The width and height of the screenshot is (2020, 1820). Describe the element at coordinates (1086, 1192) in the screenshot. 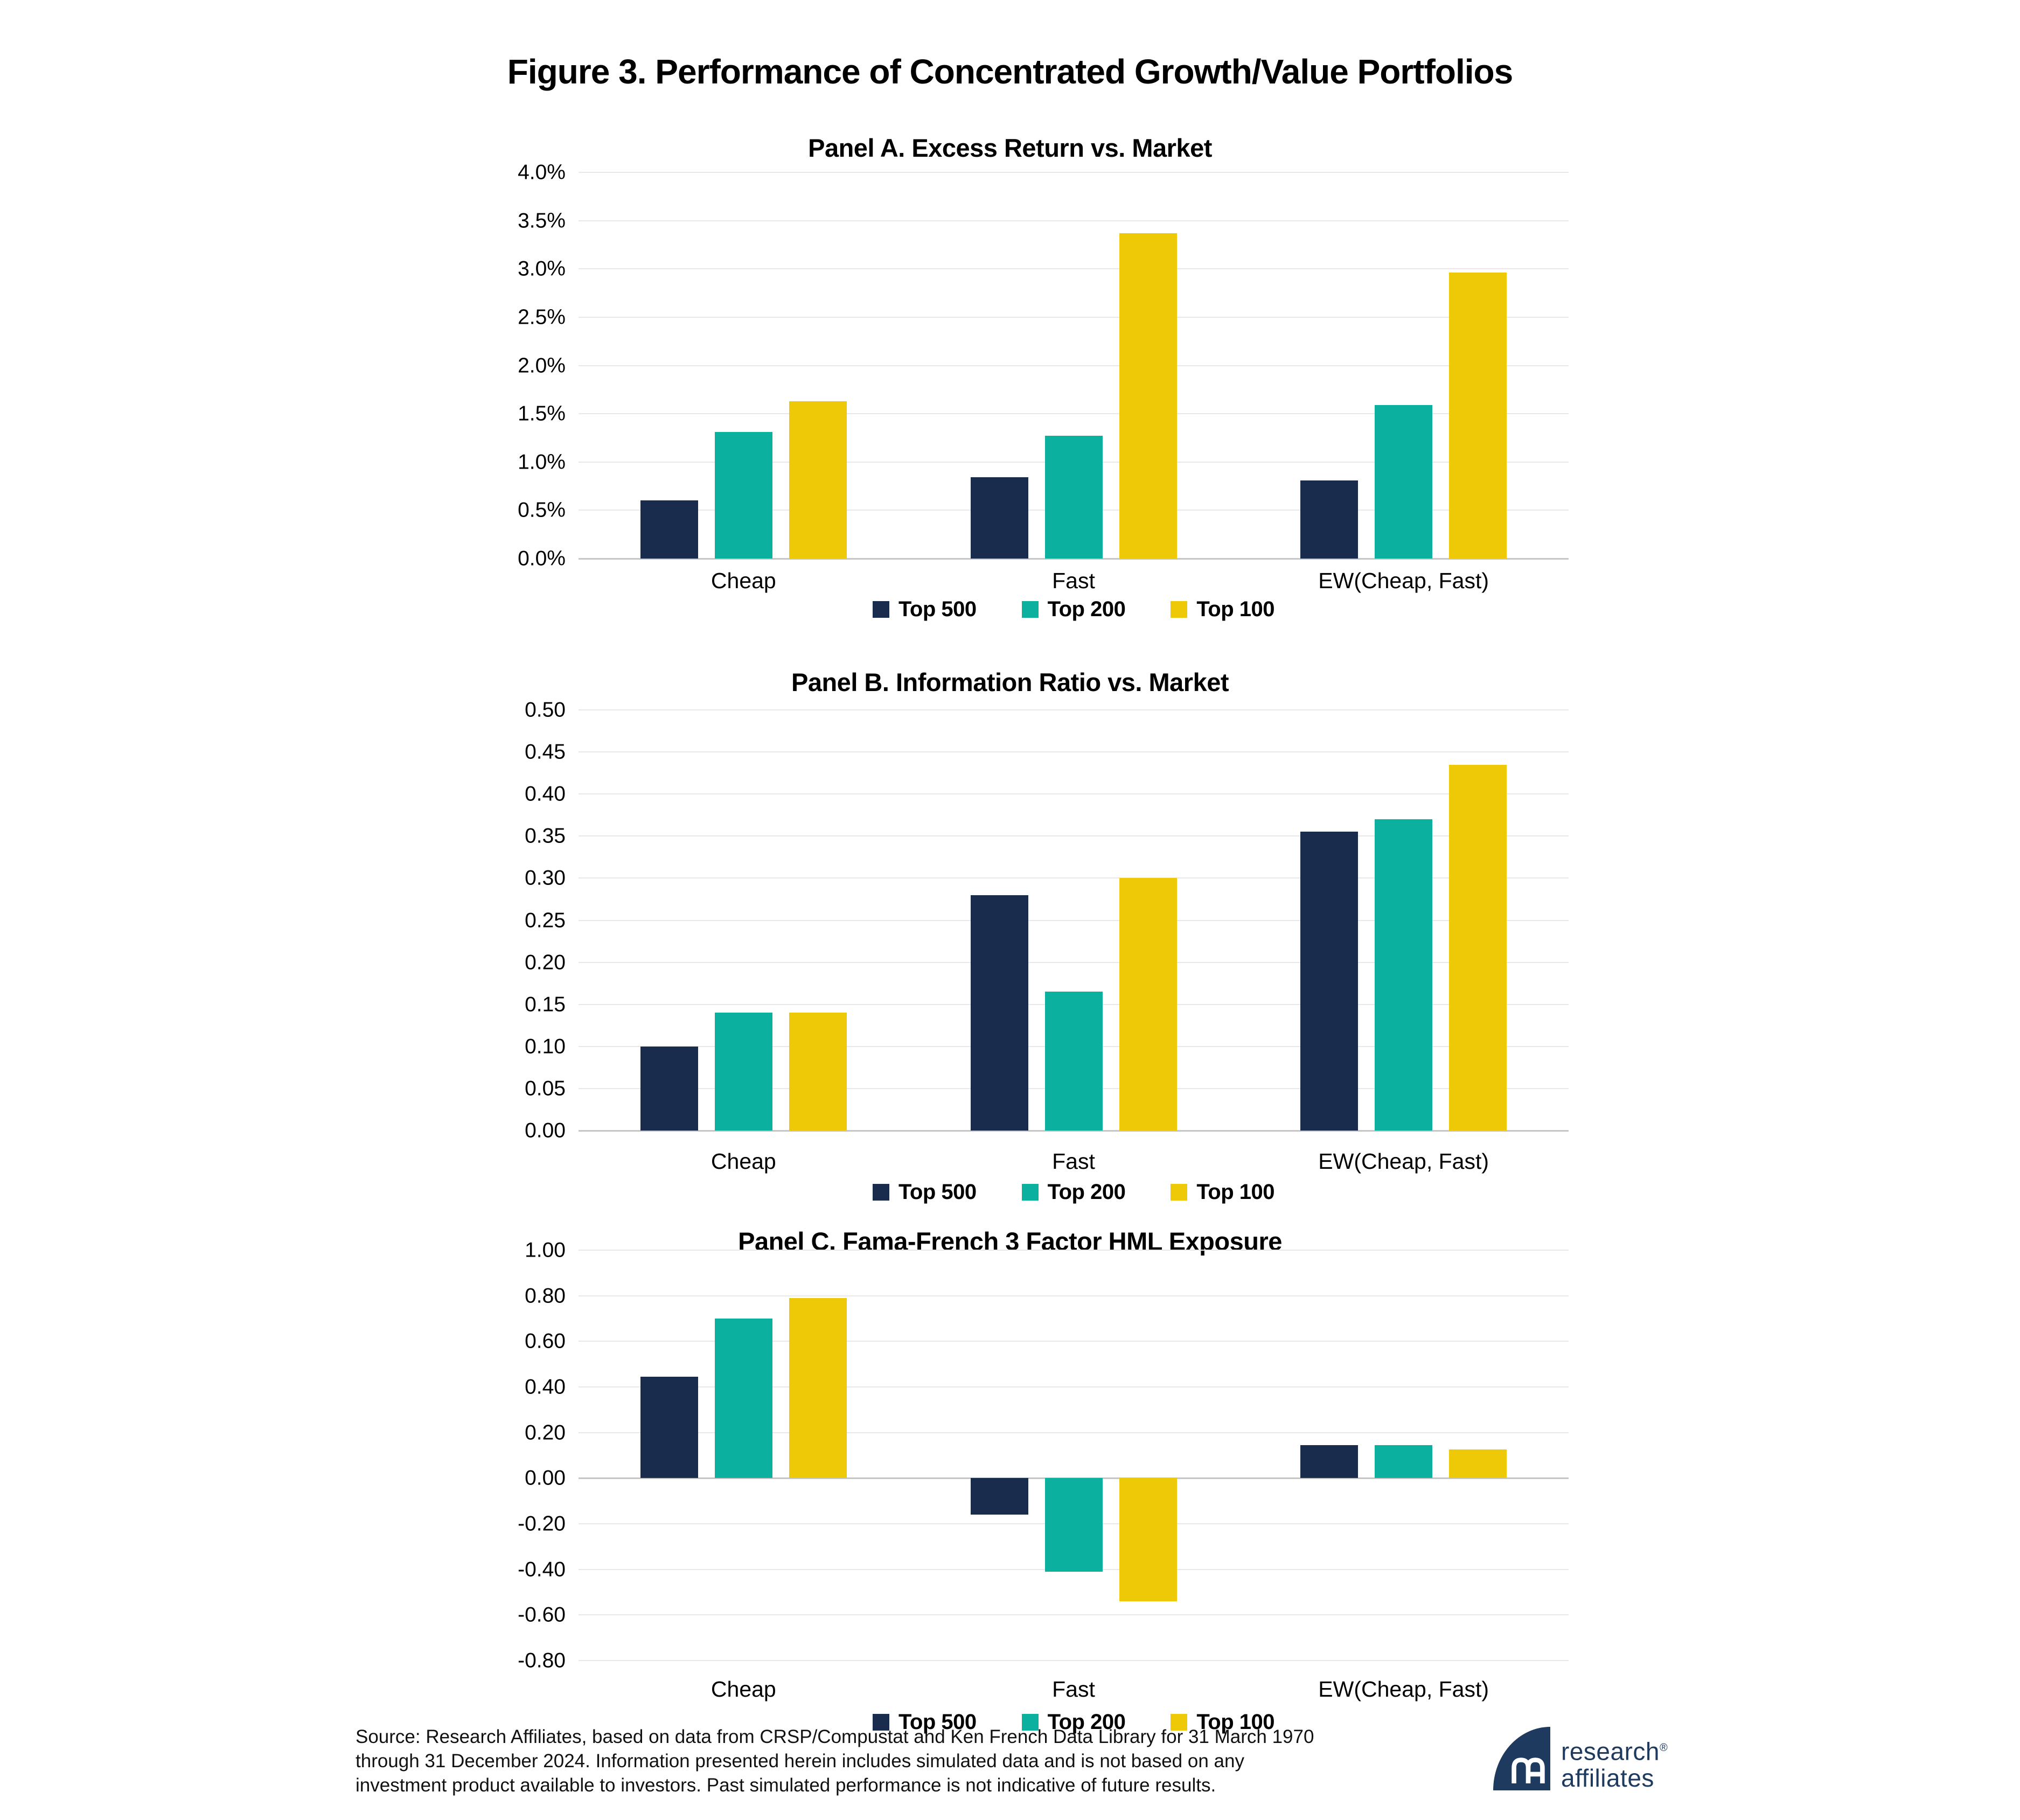

I see `legend-label: Top 200` at that location.